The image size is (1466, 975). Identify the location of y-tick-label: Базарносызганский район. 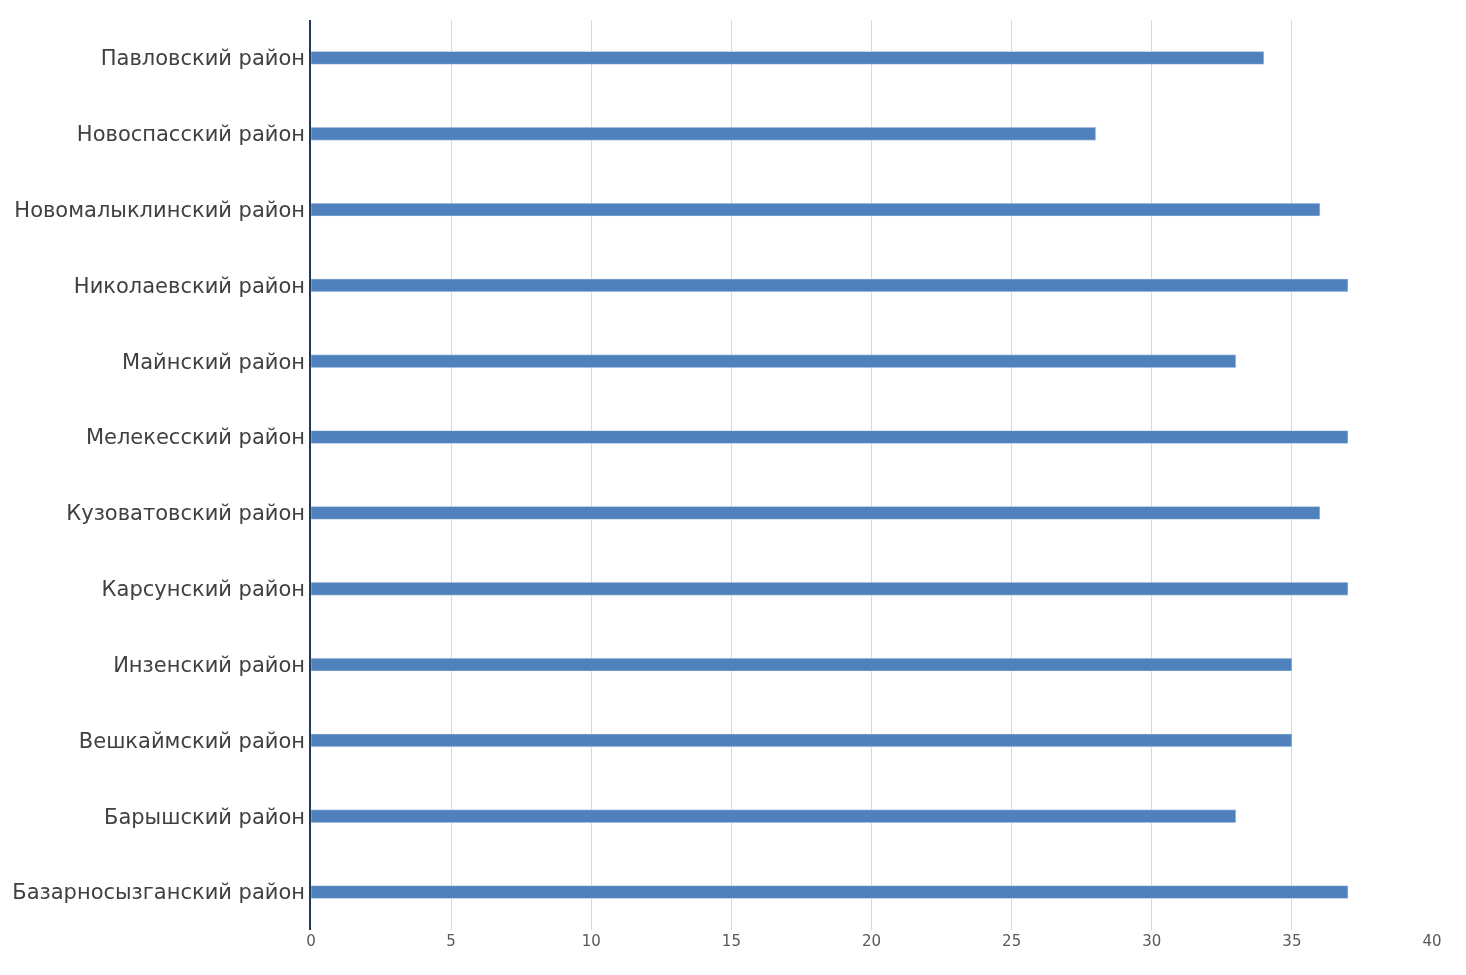
(159, 892).